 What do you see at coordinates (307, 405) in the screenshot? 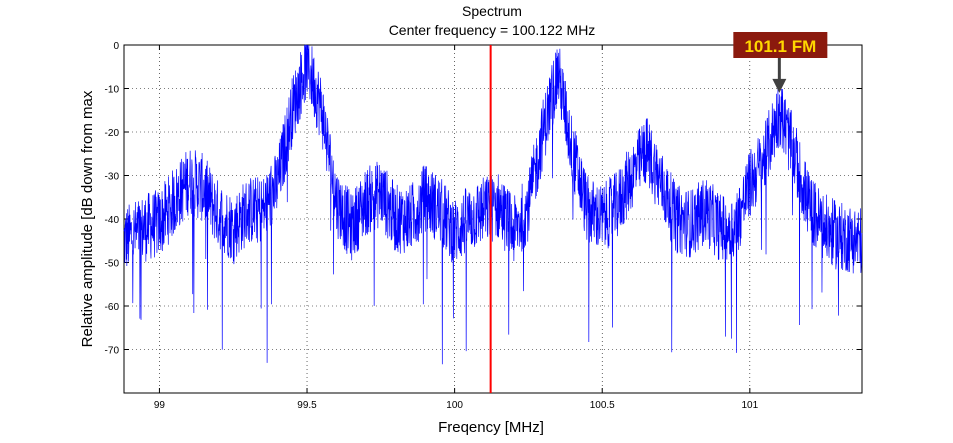
I see `x-tick-label: 99.5` at bounding box center [307, 405].